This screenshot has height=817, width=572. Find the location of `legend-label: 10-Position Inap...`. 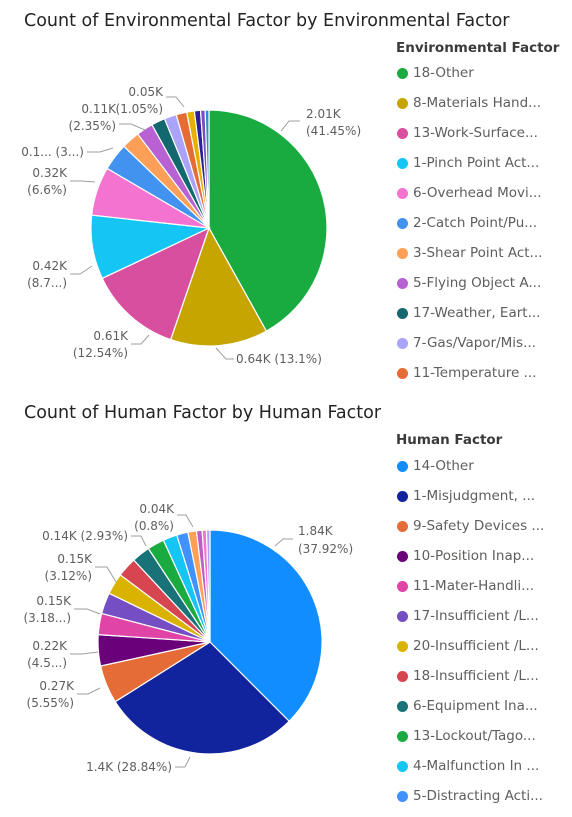

legend-label: 10-Position Inap... is located at coordinates (474, 556).